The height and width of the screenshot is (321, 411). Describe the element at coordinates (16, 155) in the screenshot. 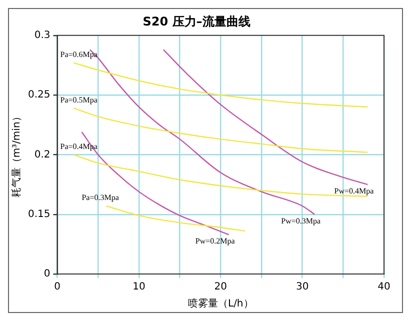

I see `y-axis-title: 耗气量（m³/min）` at that location.